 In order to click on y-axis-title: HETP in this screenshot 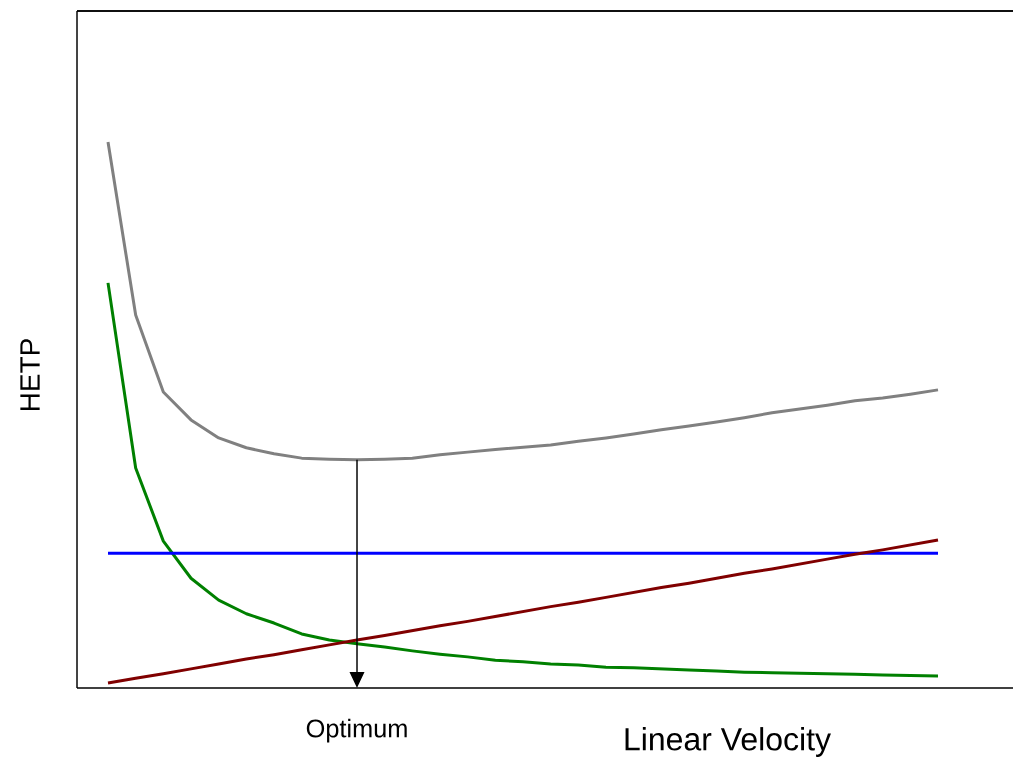, I will do `click(30, 375)`.